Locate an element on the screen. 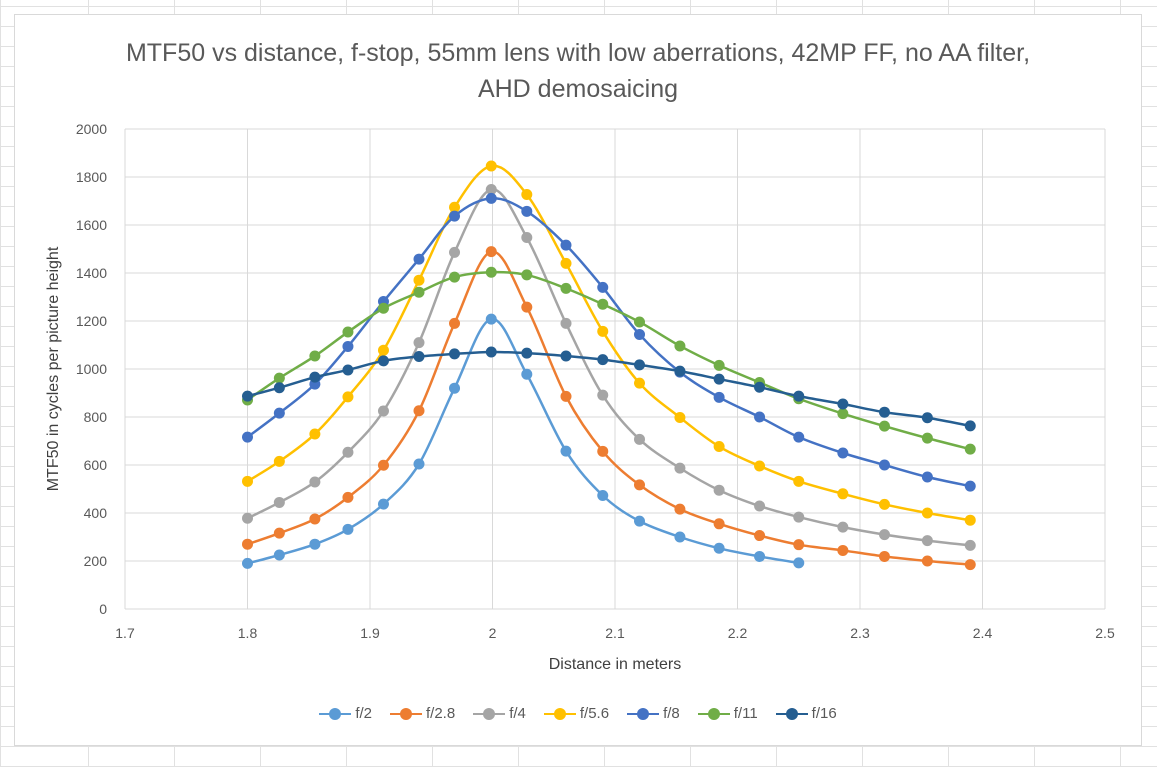 Image resolution: width=1157 pixels, height=767 pixels. y-tick-label: 800 is located at coordinates (96, 417).